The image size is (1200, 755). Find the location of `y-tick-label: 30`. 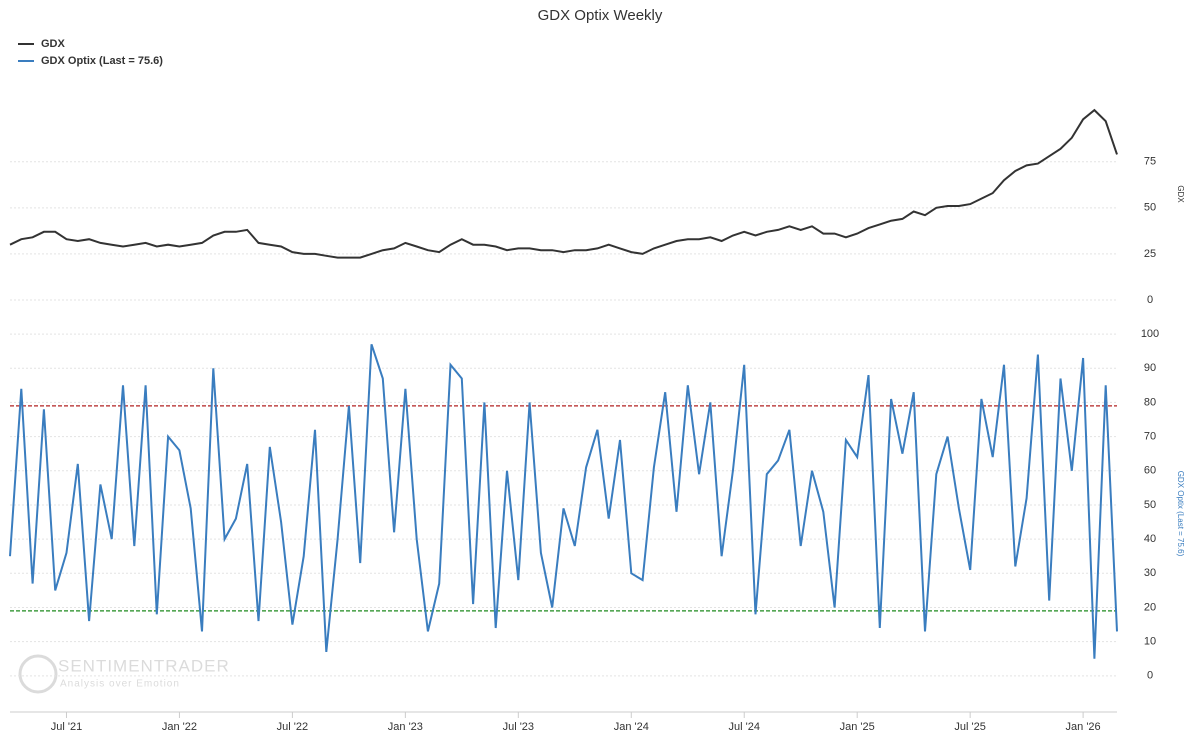

y-tick-label: 30 is located at coordinates (1150, 573).